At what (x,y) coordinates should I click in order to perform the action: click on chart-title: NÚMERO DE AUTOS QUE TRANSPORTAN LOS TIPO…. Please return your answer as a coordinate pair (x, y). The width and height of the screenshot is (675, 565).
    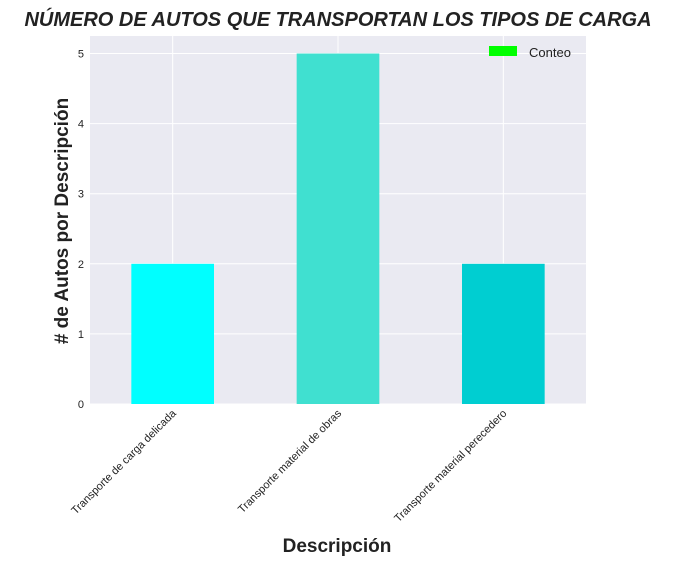
    Looking at the image, I should click on (337, 19).